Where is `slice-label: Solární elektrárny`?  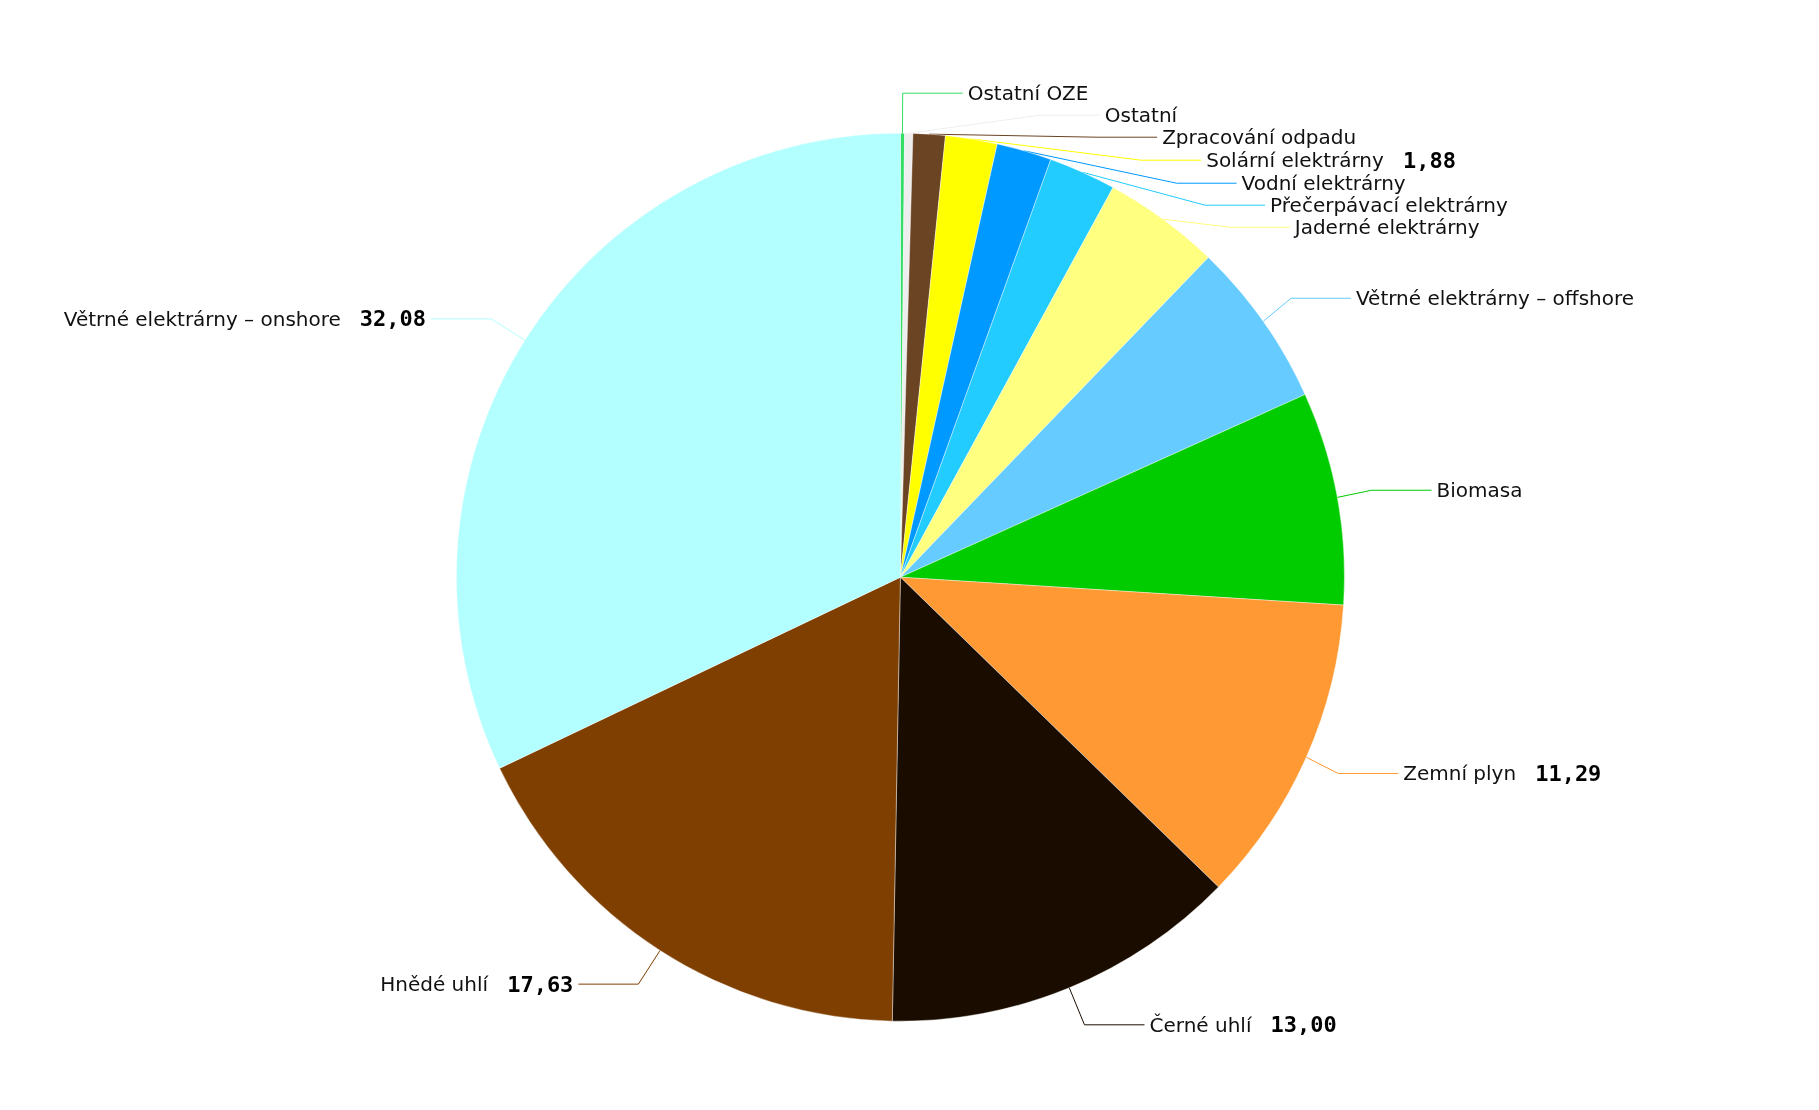 slice-label: Solární elektrárny is located at coordinates (1295, 160).